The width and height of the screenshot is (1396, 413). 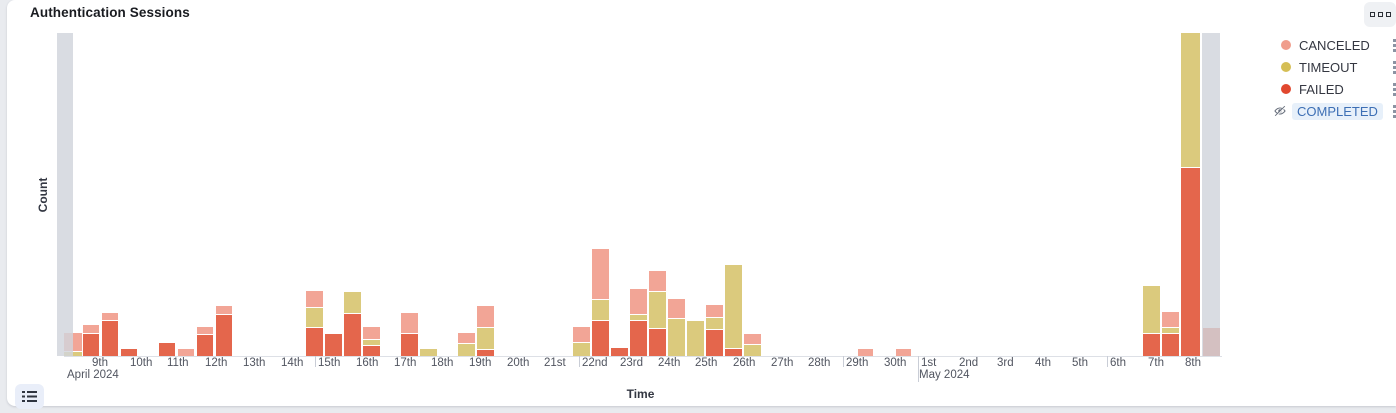 What do you see at coordinates (1380, 14) in the screenshot?
I see `panel-options-button` at bounding box center [1380, 14].